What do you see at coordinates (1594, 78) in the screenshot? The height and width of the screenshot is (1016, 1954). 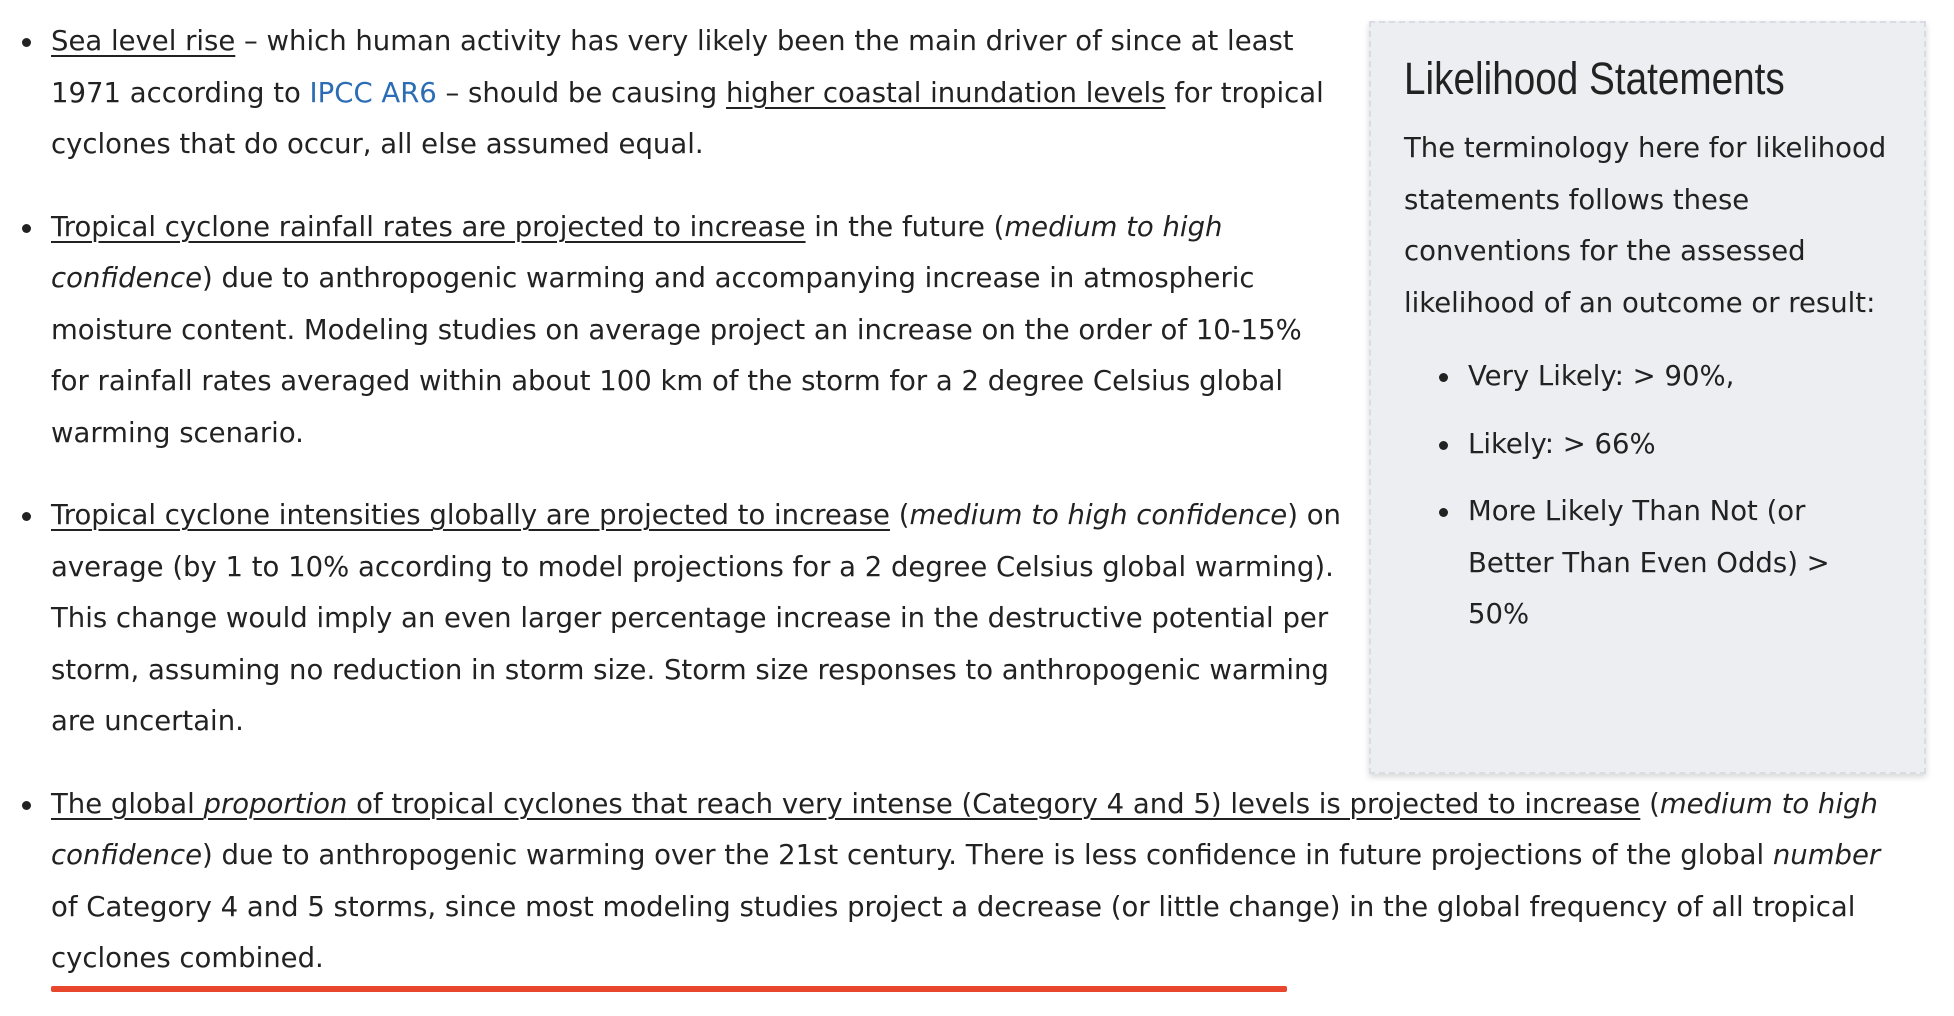 I see `sidebar-title: Likelihood Statements` at bounding box center [1594, 78].